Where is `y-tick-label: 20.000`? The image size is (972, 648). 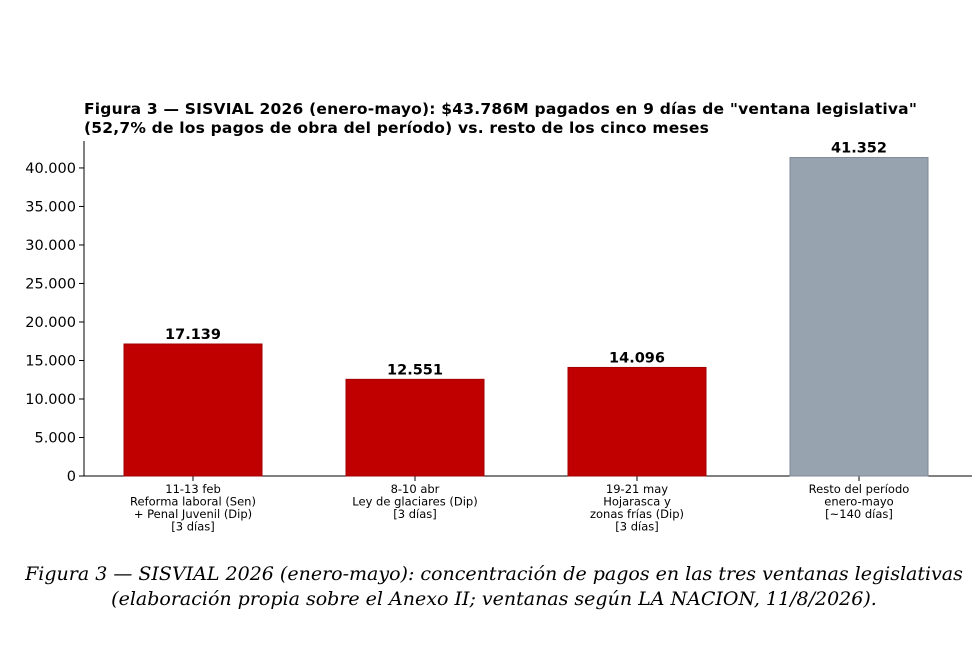
y-tick-label: 20.000 is located at coordinates (50, 323).